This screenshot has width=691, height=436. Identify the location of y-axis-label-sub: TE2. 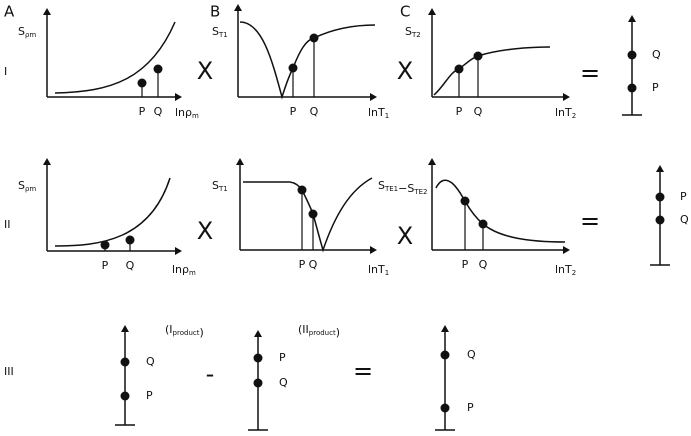
(420, 192).